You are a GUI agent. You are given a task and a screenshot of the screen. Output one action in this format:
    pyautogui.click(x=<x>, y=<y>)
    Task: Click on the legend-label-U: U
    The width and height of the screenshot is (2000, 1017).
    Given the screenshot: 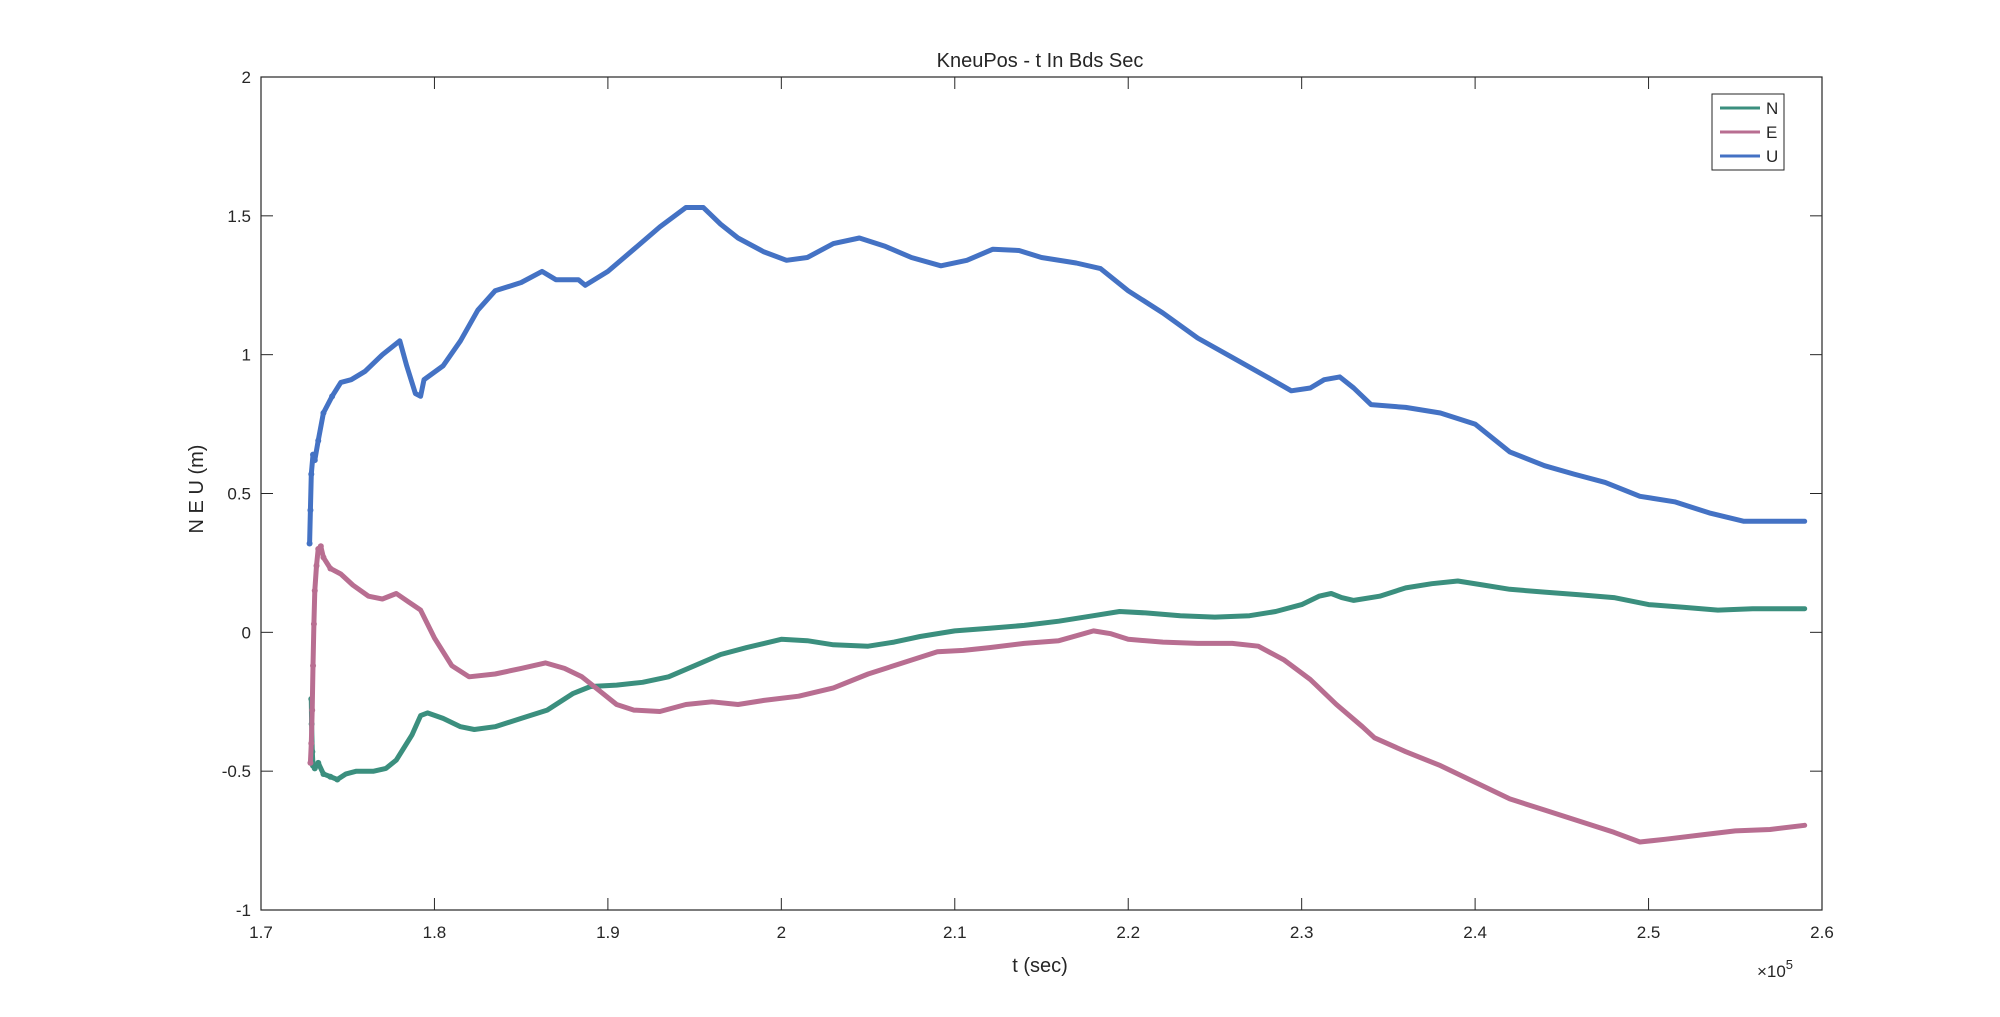 What is the action you would take?
    pyautogui.click(x=1772, y=156)
    